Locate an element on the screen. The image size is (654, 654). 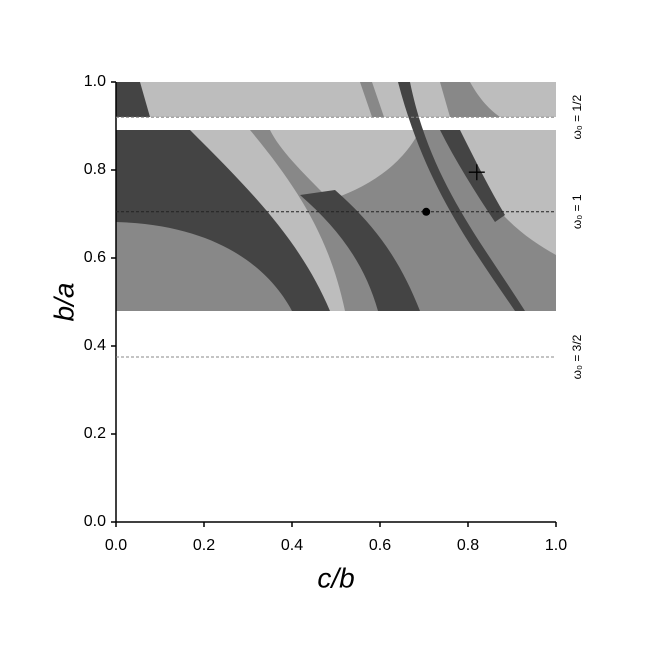
y-tick-label: 0.0 is located at coordinates (95, 521).